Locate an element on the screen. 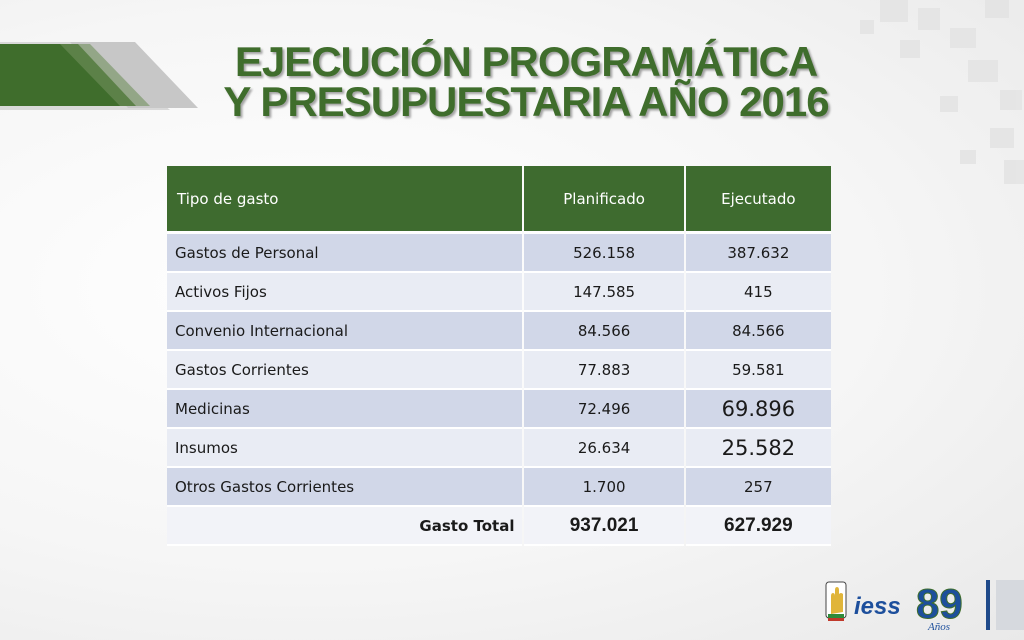 Image resolution: width=1024 pixels, height=640 pixels. row-ejecutado: 25.582 is located at coordinates (758, 448).